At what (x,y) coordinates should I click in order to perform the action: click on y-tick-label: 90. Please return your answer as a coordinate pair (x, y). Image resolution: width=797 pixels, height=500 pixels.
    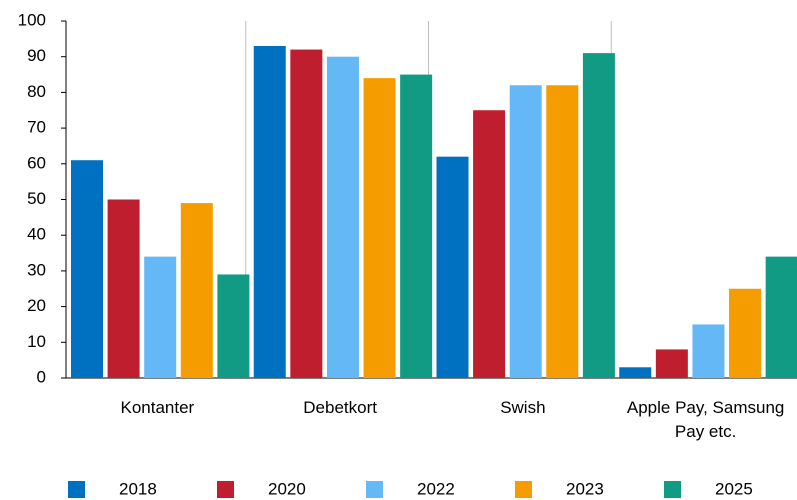
    Looking at the image, I should click on (36, 55).